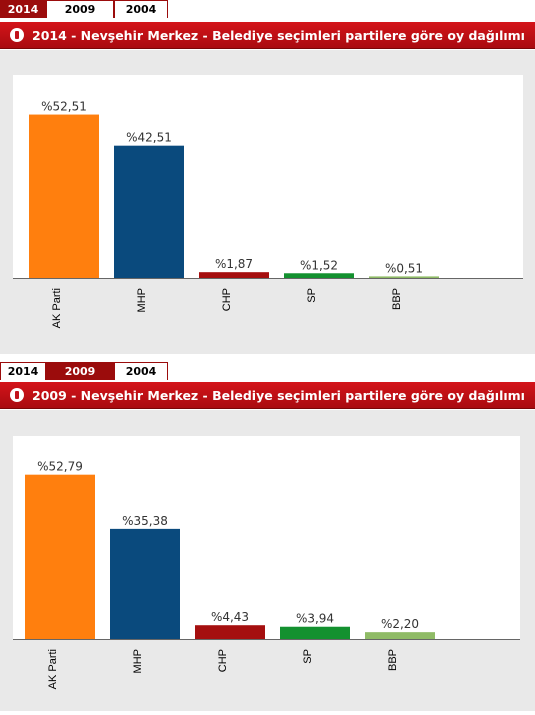 This screenshot has height=715, width=535. I want to click on value-label: %42,51, so click(149, 138).